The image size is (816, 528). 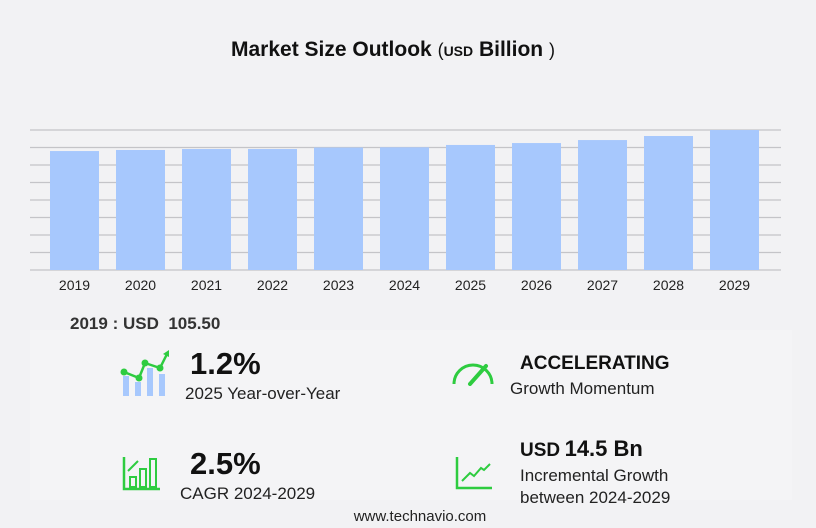 I want to click on unit-currency: USD, so click(x=458, y=51).